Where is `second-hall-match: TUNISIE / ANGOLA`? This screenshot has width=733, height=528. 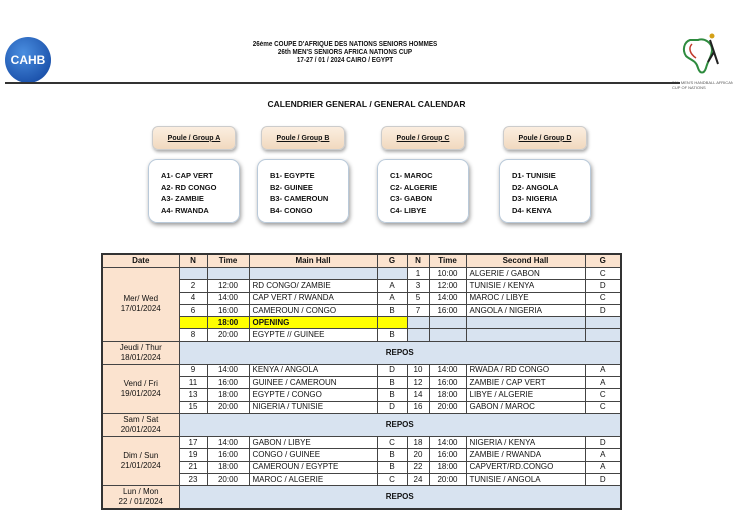 second-hall-match: TUNISIE / ANGOLA is located at coordinates (525, 479).